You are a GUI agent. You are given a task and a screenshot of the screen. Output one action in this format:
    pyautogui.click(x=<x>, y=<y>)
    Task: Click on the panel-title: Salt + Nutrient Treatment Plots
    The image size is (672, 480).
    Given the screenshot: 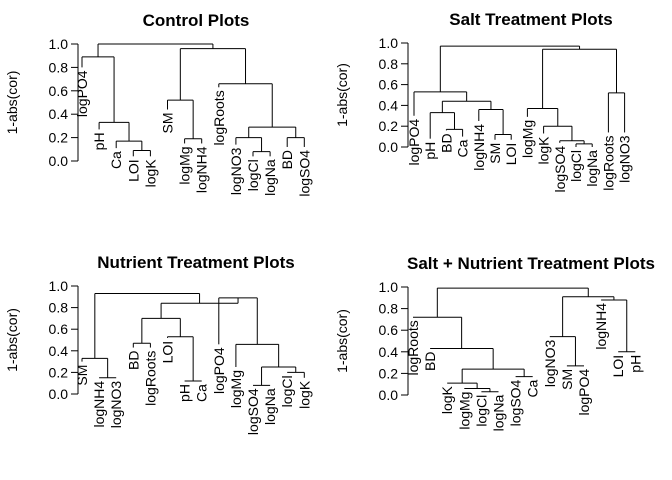 What is the action you would take?
    pyautogui.click(x=531, y=263)
    